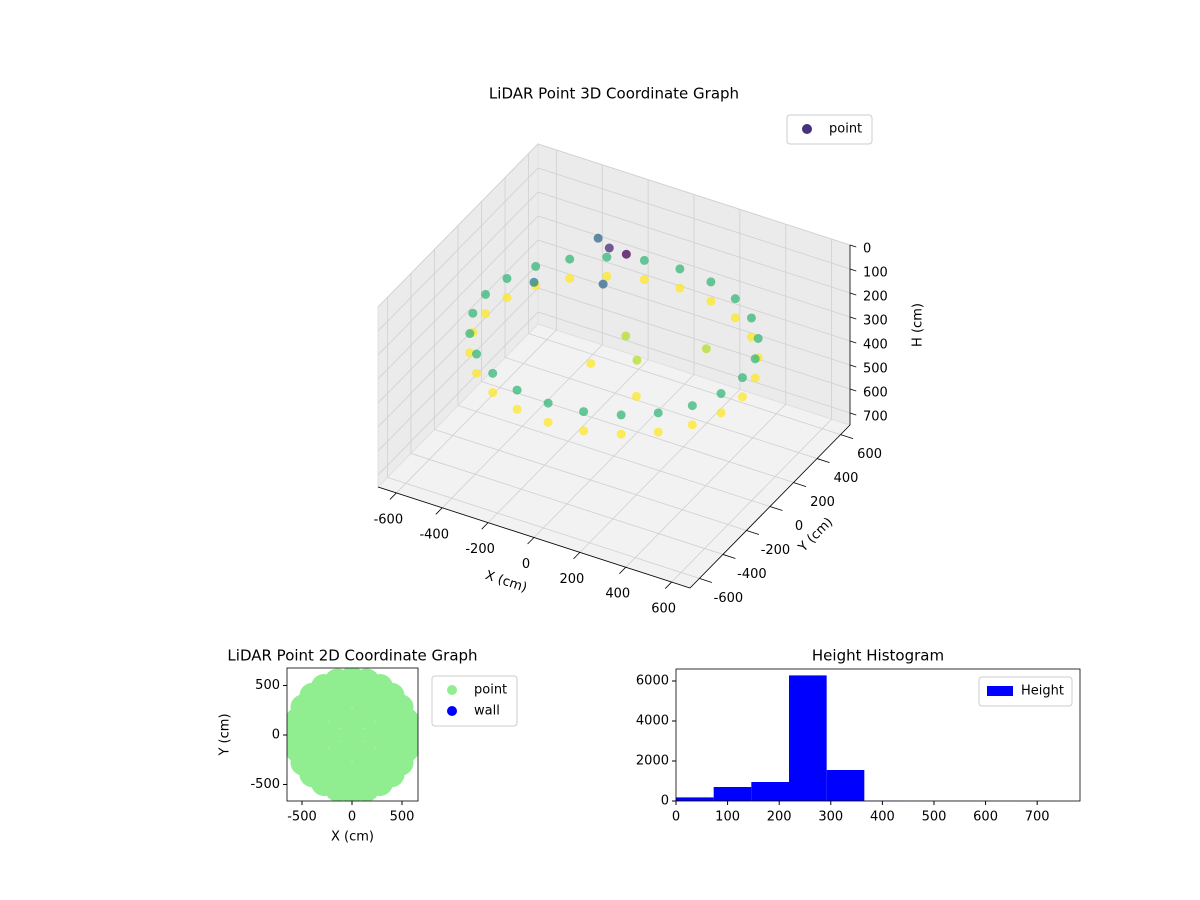  What do you see at coordinates (265, 784) in the screenshot?
I see `y-tick-label: -500` at bounding box center [265, 784].